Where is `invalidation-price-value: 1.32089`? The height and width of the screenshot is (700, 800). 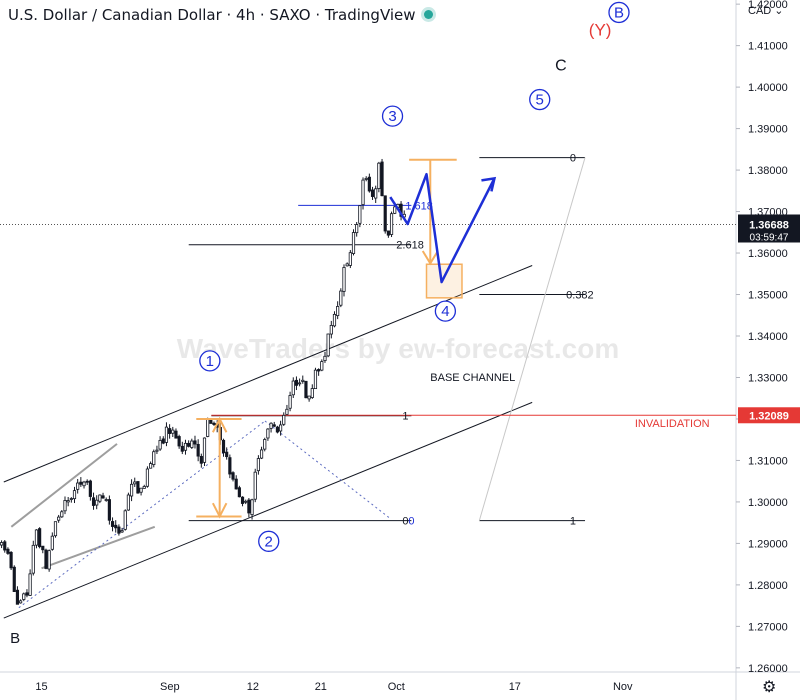
invalidation-price-value: 1.32089 is located at coordinates (769, 416).